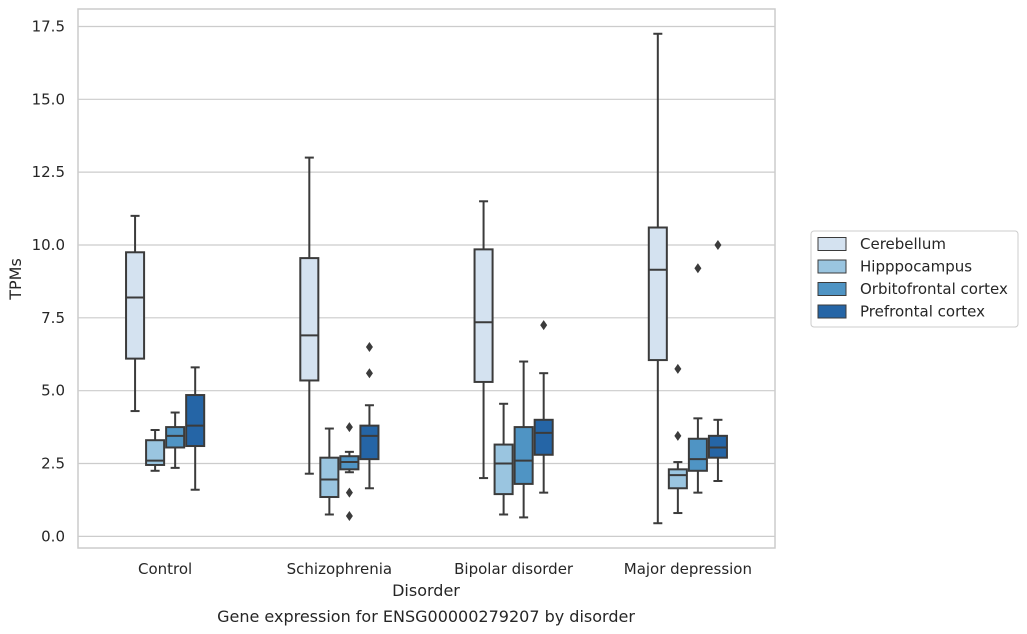 The image size is (1027, 634). What do you see at coordinates (53, 391) in the screenshot?
I see `y-tick-label: 5.0` at bounding box center [53, 391].